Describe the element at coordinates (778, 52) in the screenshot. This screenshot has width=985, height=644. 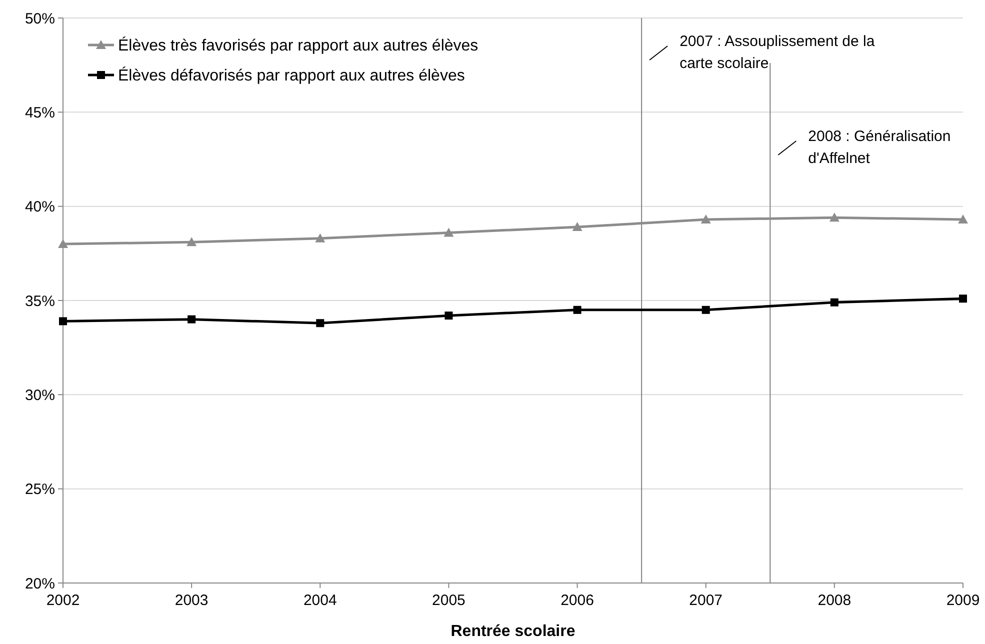
I see `ref-line-label: 2007 : Assouplissement de la carte scolaire` at that location.